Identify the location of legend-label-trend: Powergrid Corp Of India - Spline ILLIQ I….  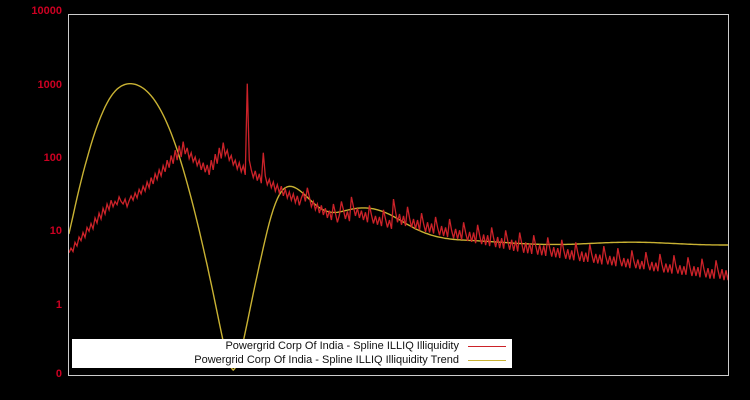
(326, 360).